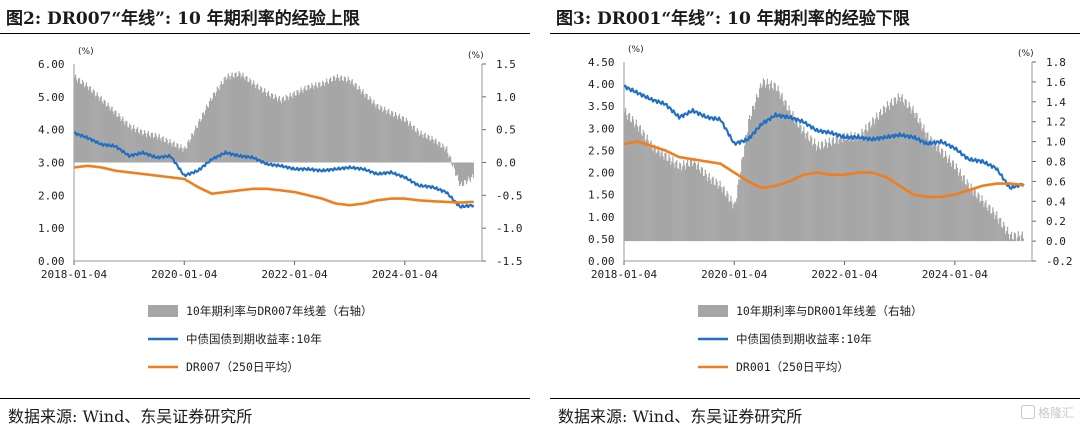  Describe the element at coordinates (1056, 82) in the screenshot. I see `right-tick-label: 1.6` at that location.